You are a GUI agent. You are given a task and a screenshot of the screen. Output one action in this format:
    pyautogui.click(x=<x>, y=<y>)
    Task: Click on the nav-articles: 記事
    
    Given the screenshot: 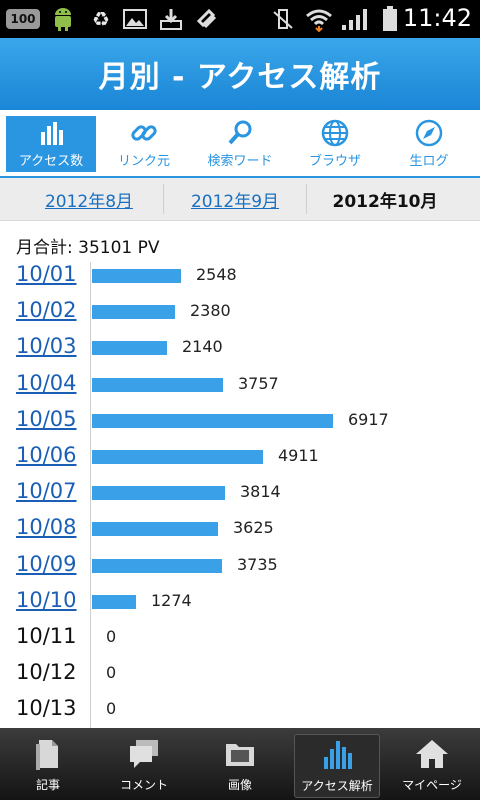 What is the action you would take?
    pyautogui.click(x=48, y=765)
    